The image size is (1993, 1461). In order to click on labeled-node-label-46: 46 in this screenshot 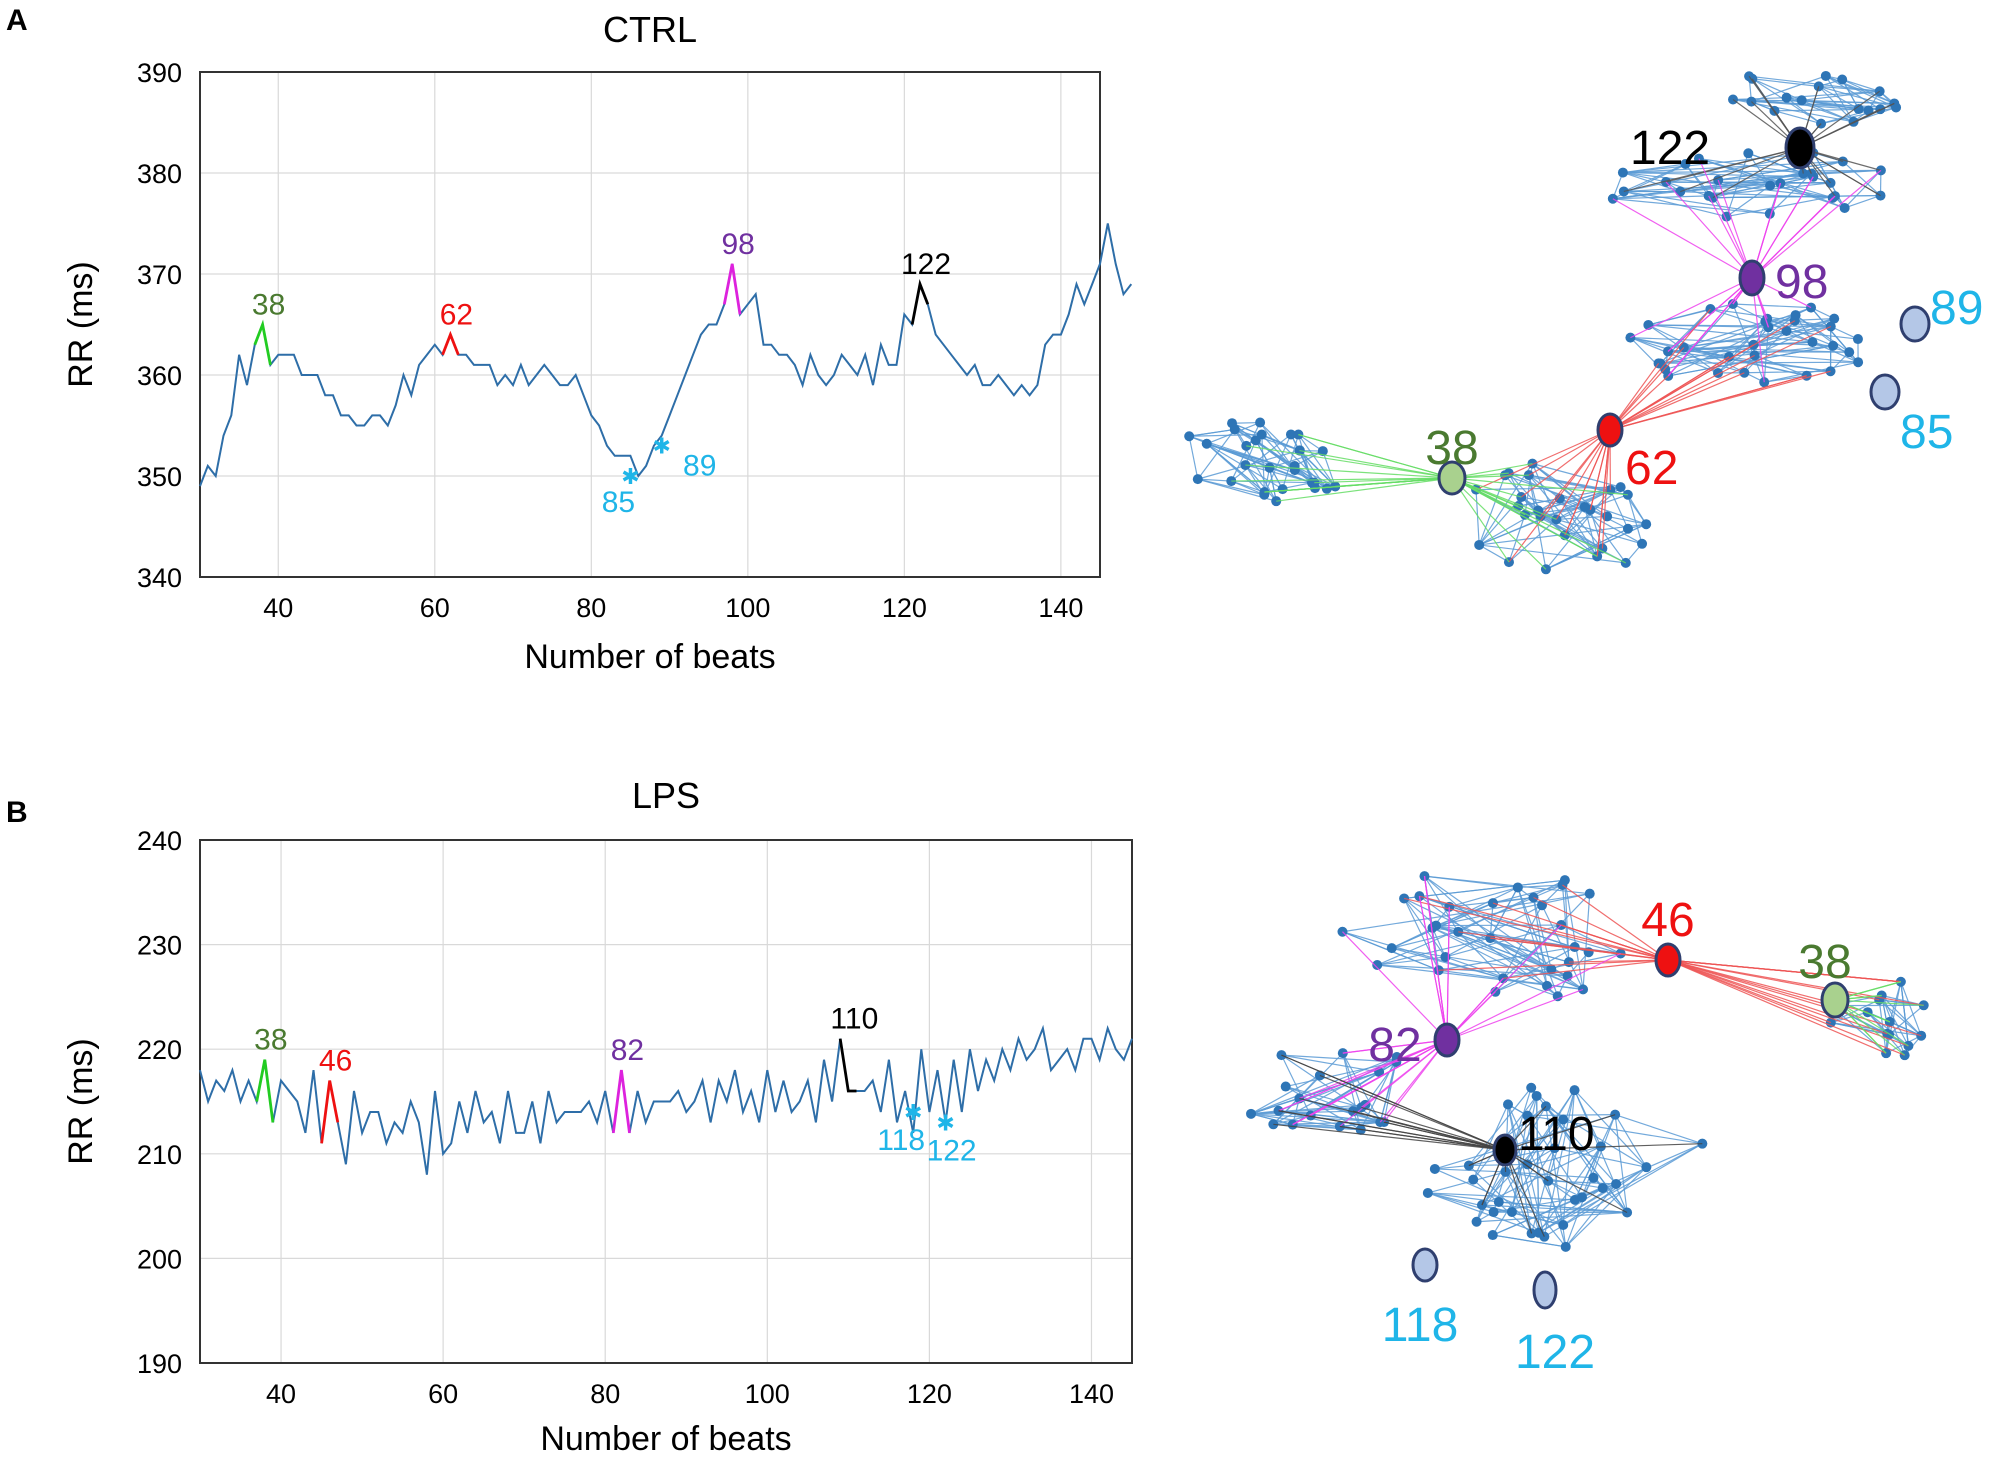, I will do `click(1667, 920)`.